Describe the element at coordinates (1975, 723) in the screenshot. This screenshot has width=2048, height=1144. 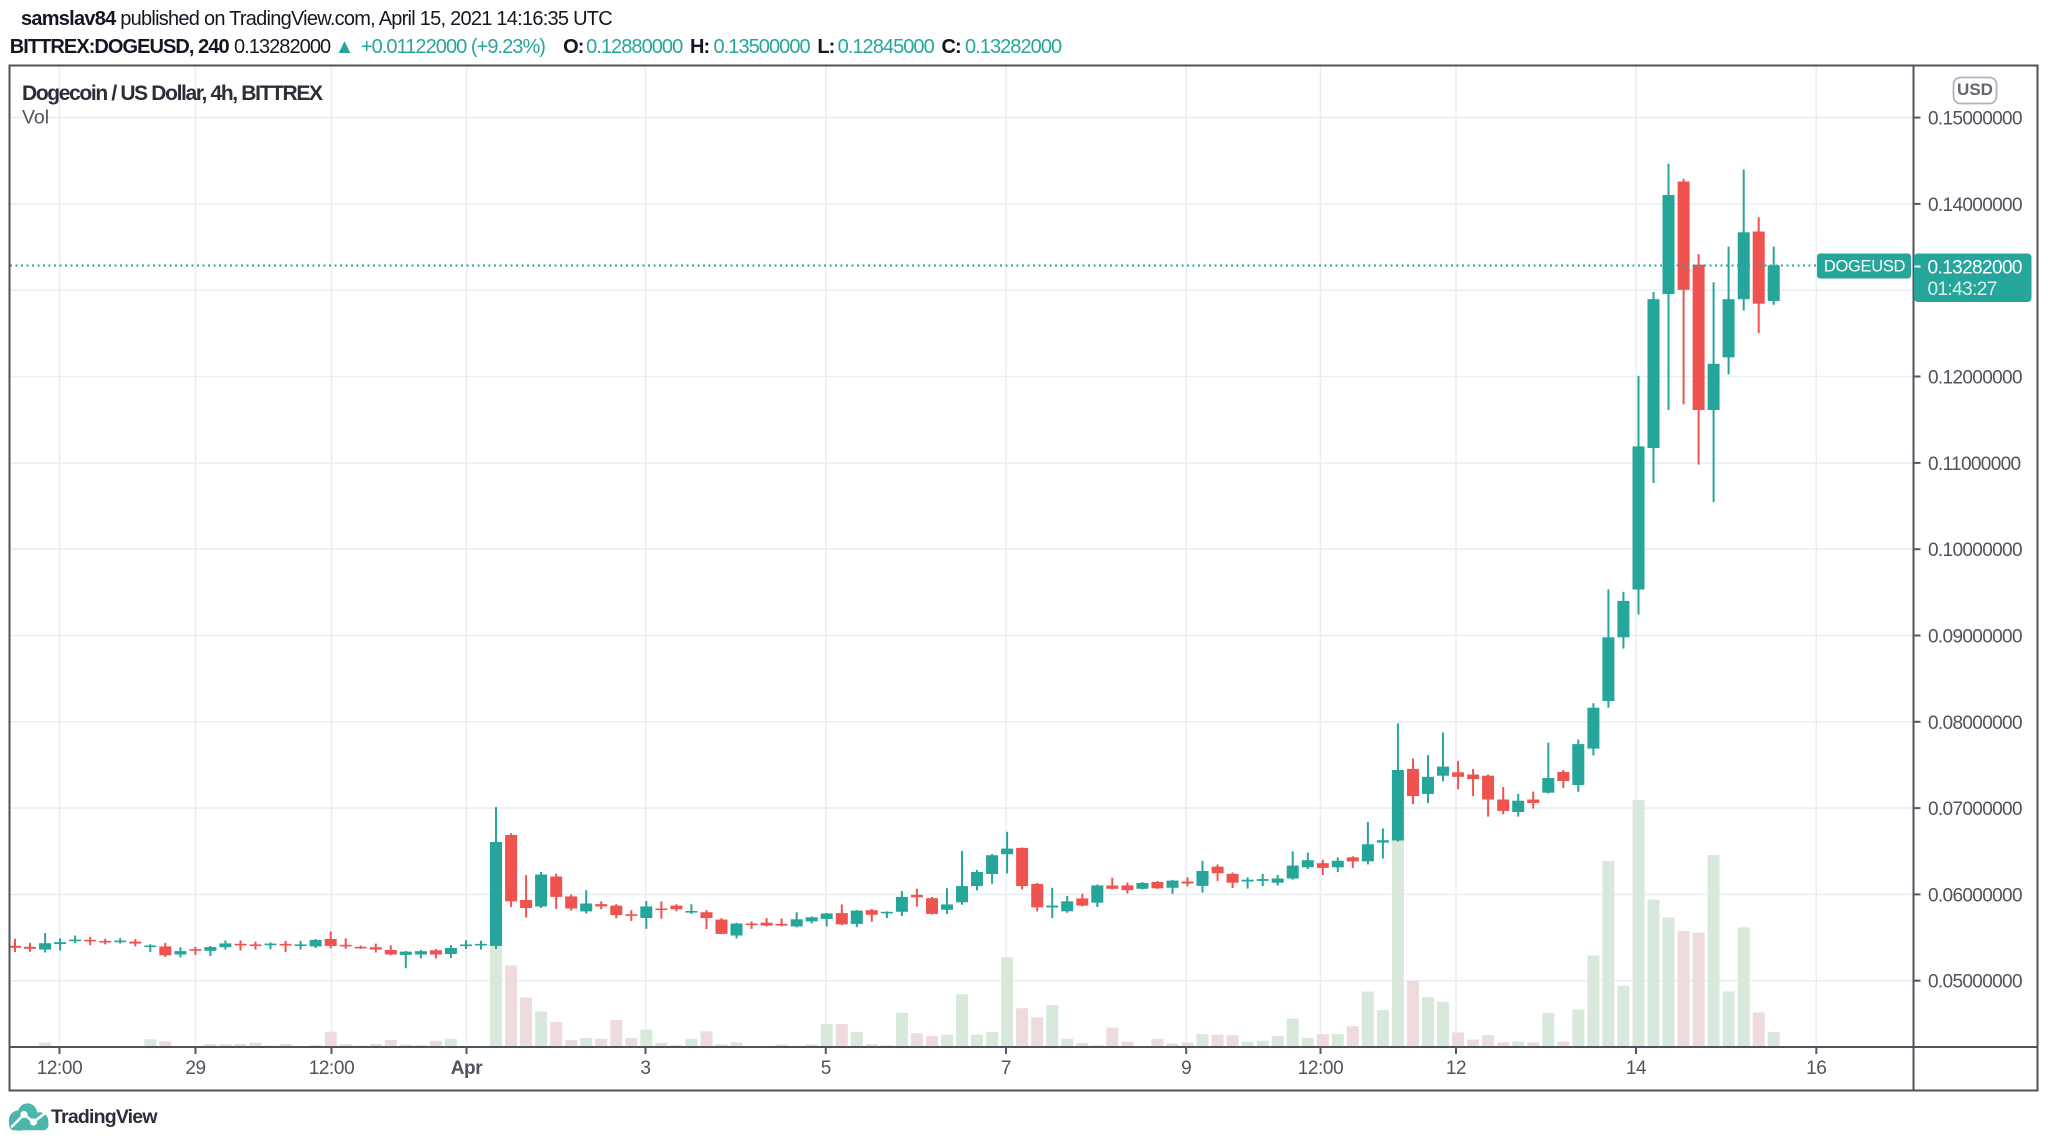
I see `svg-text: 0.08000000` at that location.